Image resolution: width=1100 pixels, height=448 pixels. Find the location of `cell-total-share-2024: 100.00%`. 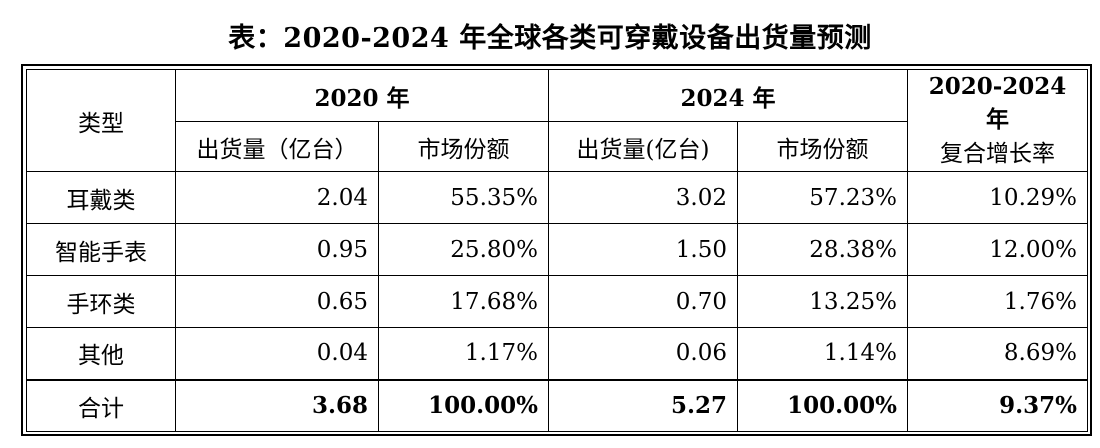

cell-total-share-2024: 100.00% is located at coordinates (822, 405).